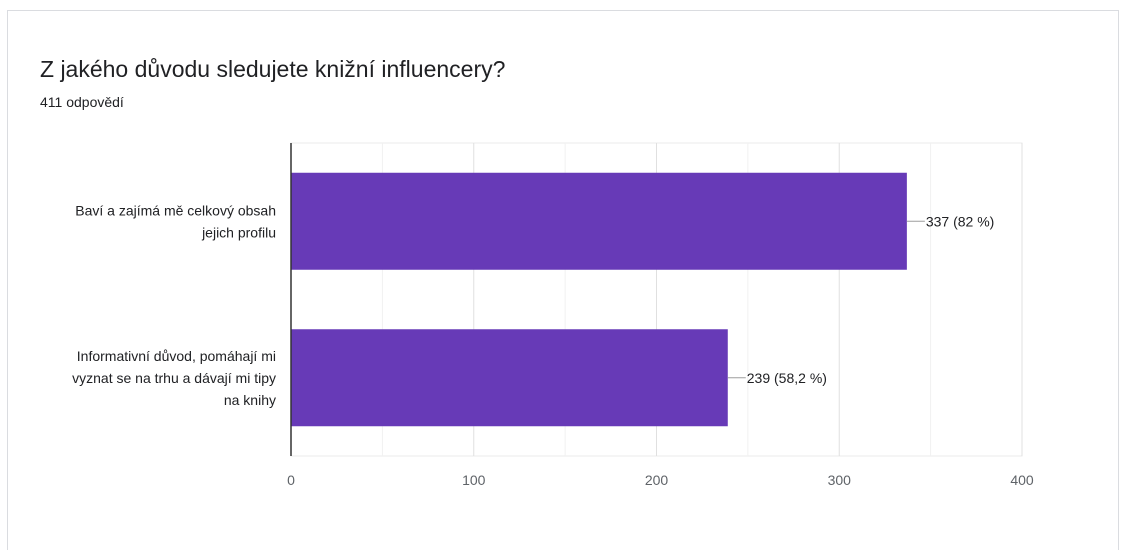 This screenshot has width=1127, height=550. Describe the element at coordinates (960, 221) in the screenshot. I see `data-label: 337 (82 %)` at that location.